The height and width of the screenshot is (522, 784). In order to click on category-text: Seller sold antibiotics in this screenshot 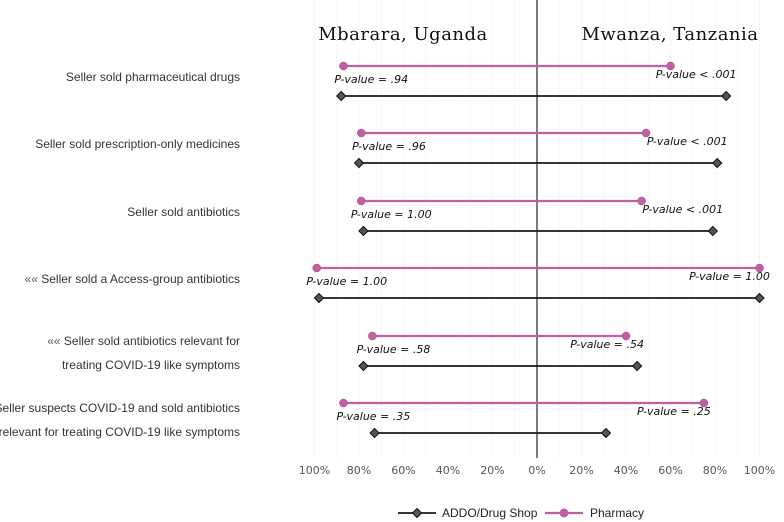, I will do `click(183, 212)`.